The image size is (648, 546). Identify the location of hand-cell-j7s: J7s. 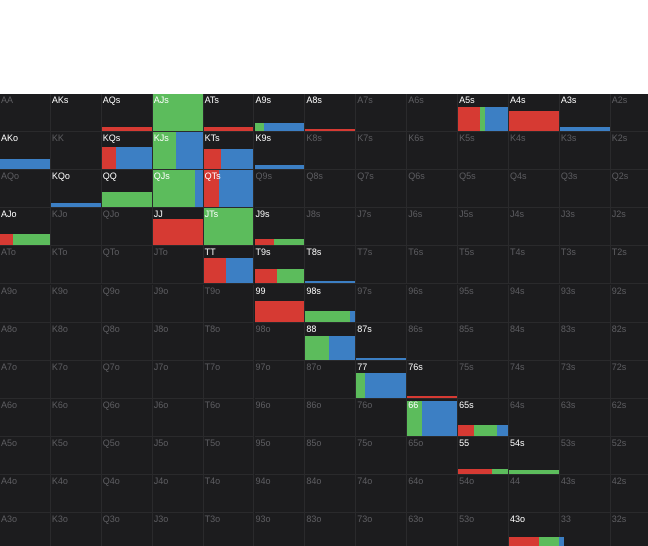
(382, 227).